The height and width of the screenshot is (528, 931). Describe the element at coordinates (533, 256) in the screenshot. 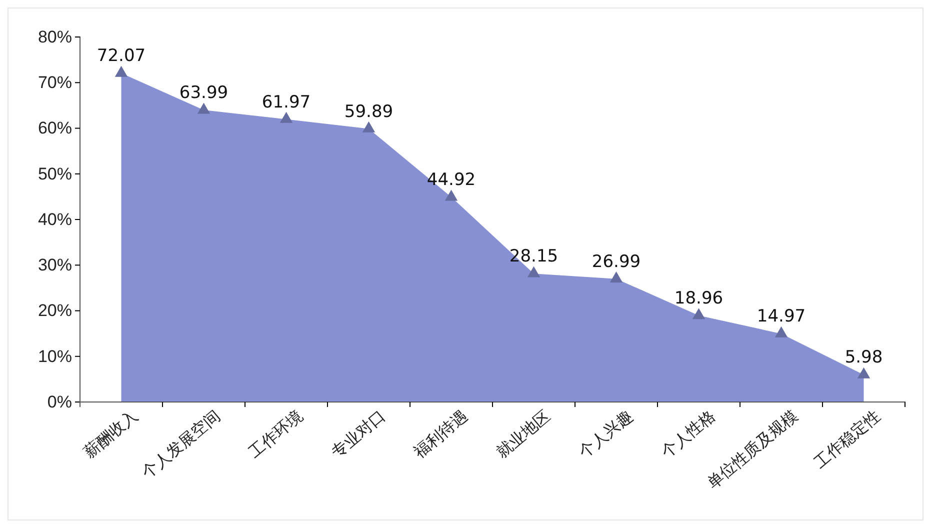

I see `data-label: 28.15` at that location.